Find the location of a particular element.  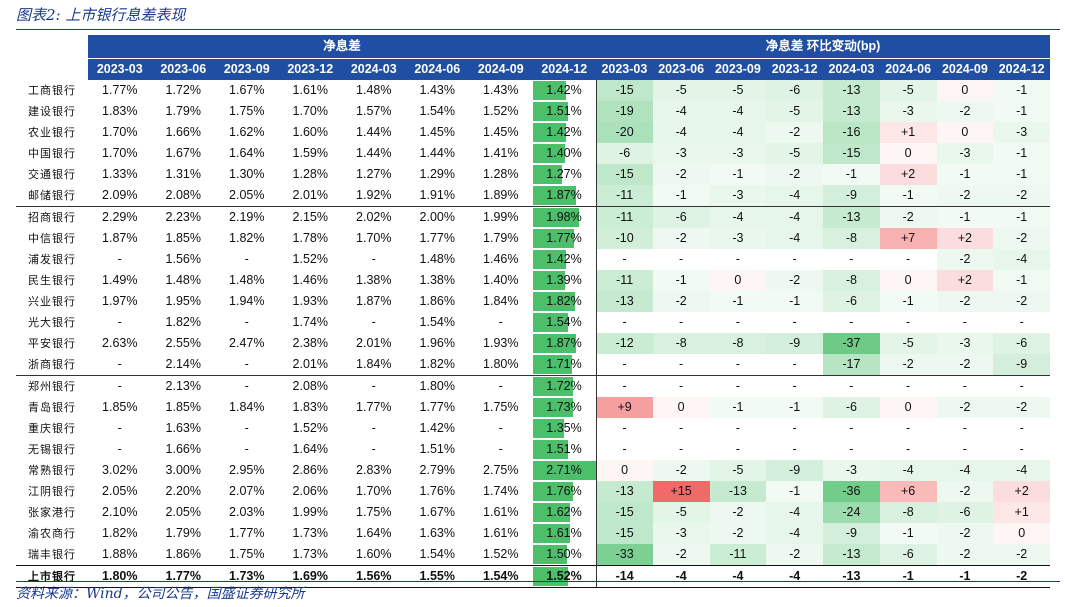

nim-value: 1.91% is located at coordinates (437, 196).